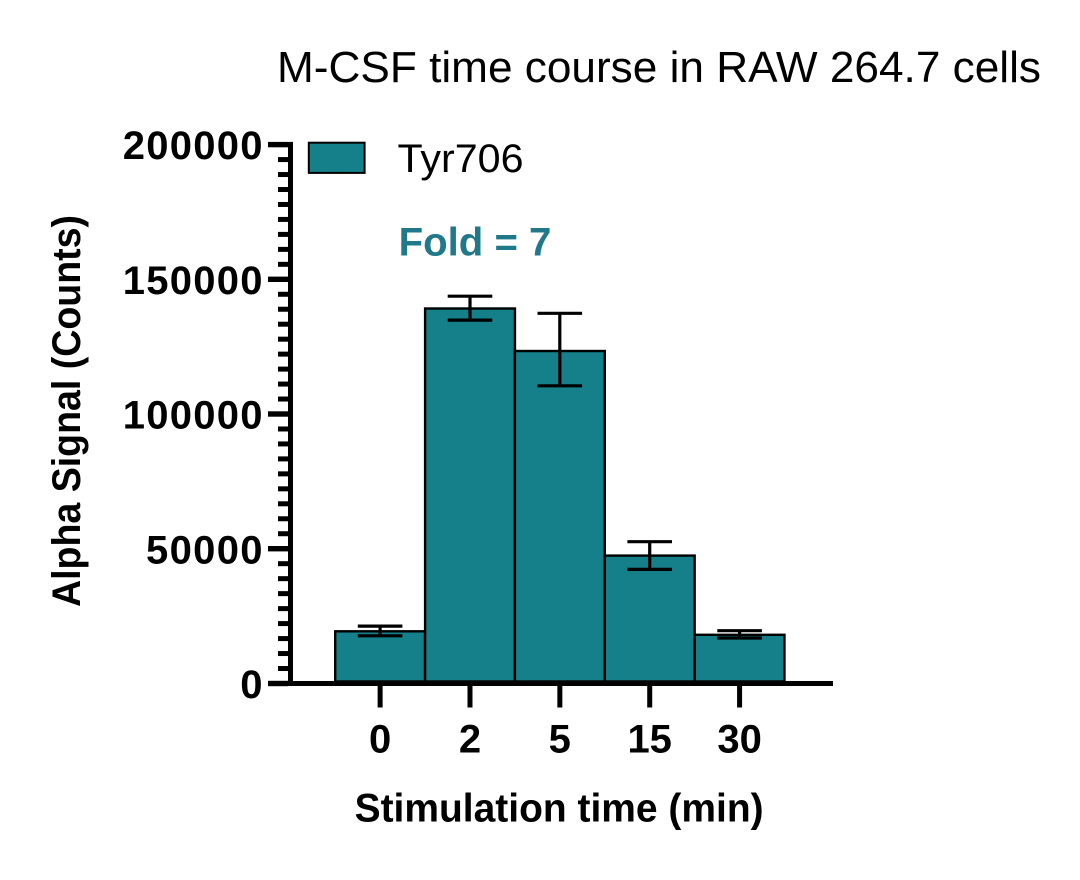 Image resolution: width=1080 pixels, height=880 pixels. I want to click on svg-text: 5, so click(560, 739).